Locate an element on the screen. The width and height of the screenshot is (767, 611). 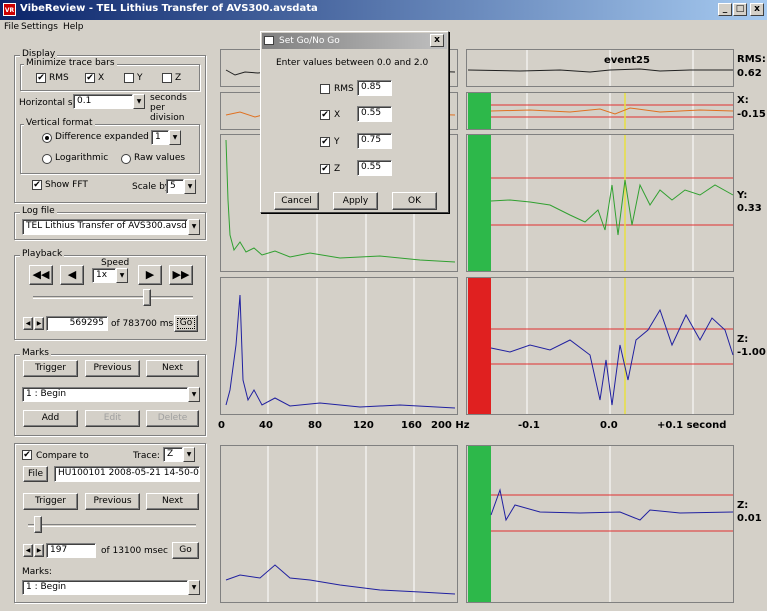
compare-marks-dropdown-icon: ▼ is located at coordinates (194, 587).